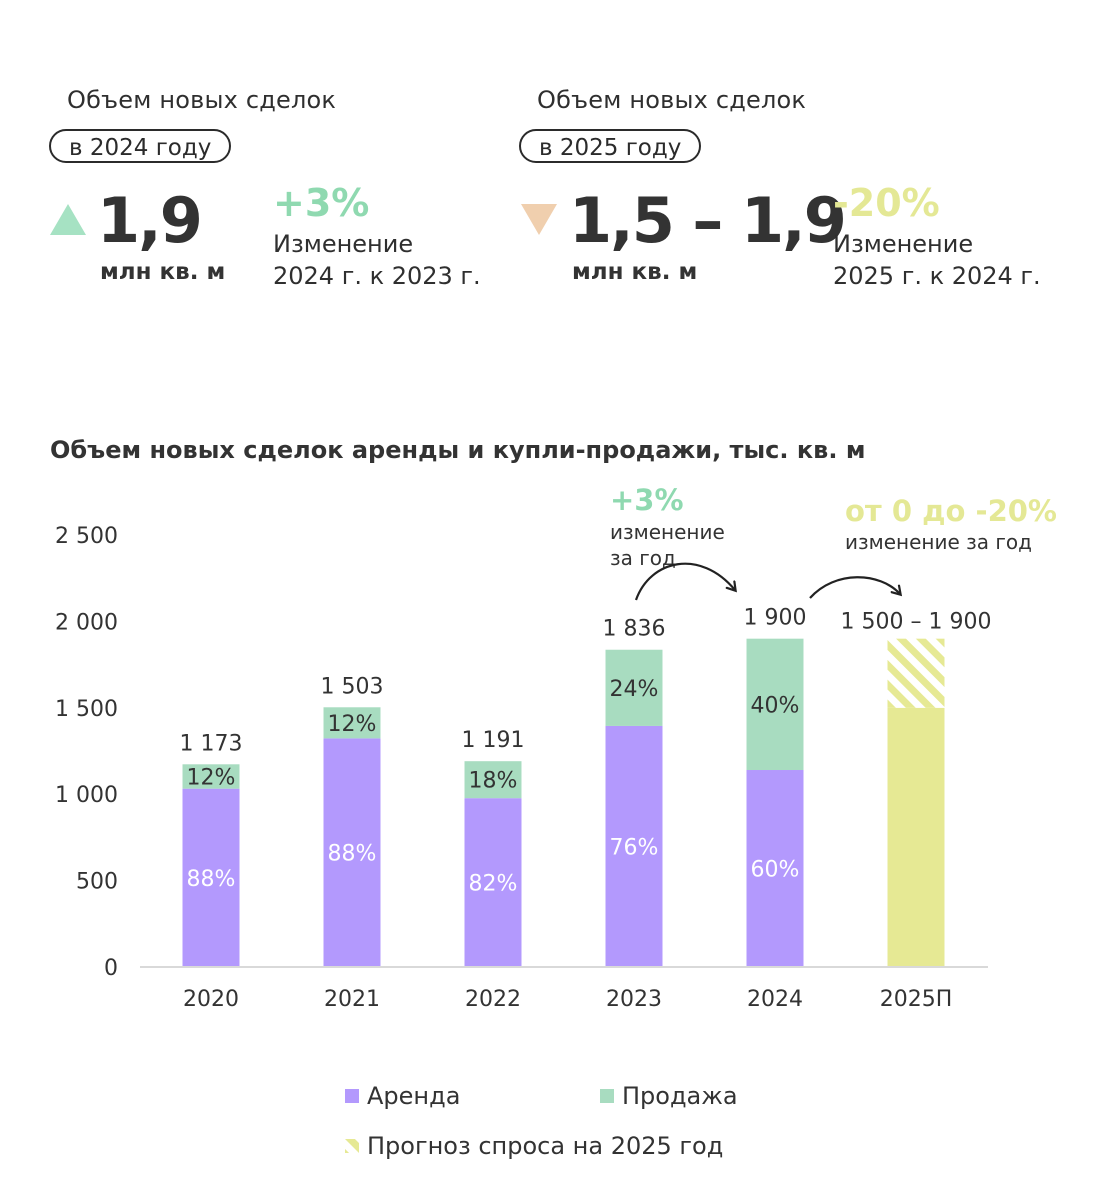 The width and height of the screenshot is (1106, 1200). What do you see at coordinates (111, 968) in the screenshot?
I see `y-tick-label: 0` at bounding box center [111, 968].